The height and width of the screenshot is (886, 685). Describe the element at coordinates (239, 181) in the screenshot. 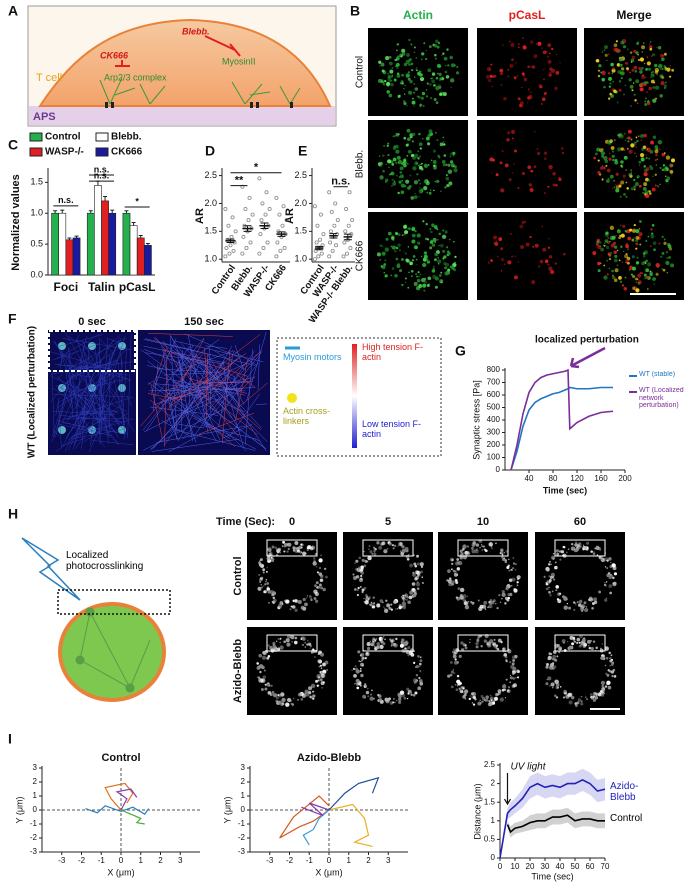

I see `annotation: **` at that location.